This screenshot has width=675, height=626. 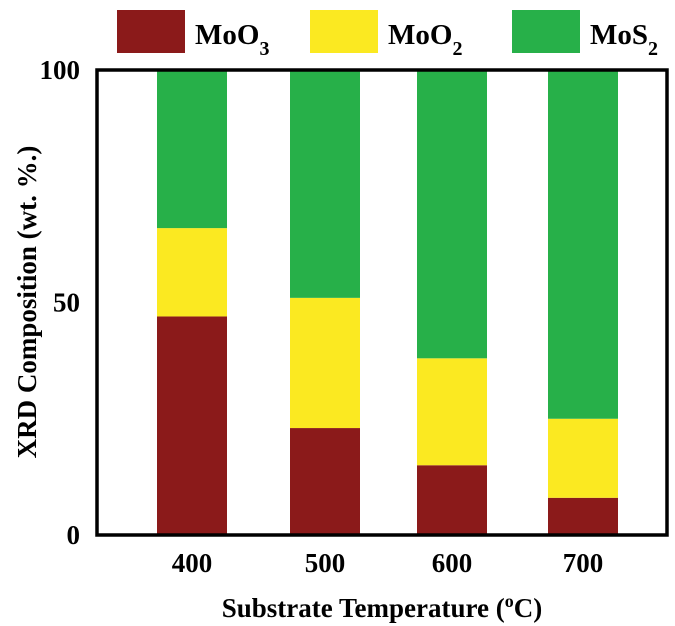 What do you see at coordinates (363, 608) in the screenshot?
I see `x-axis-label-main: Substrate Temperature (` at bounding box center [363, 608].